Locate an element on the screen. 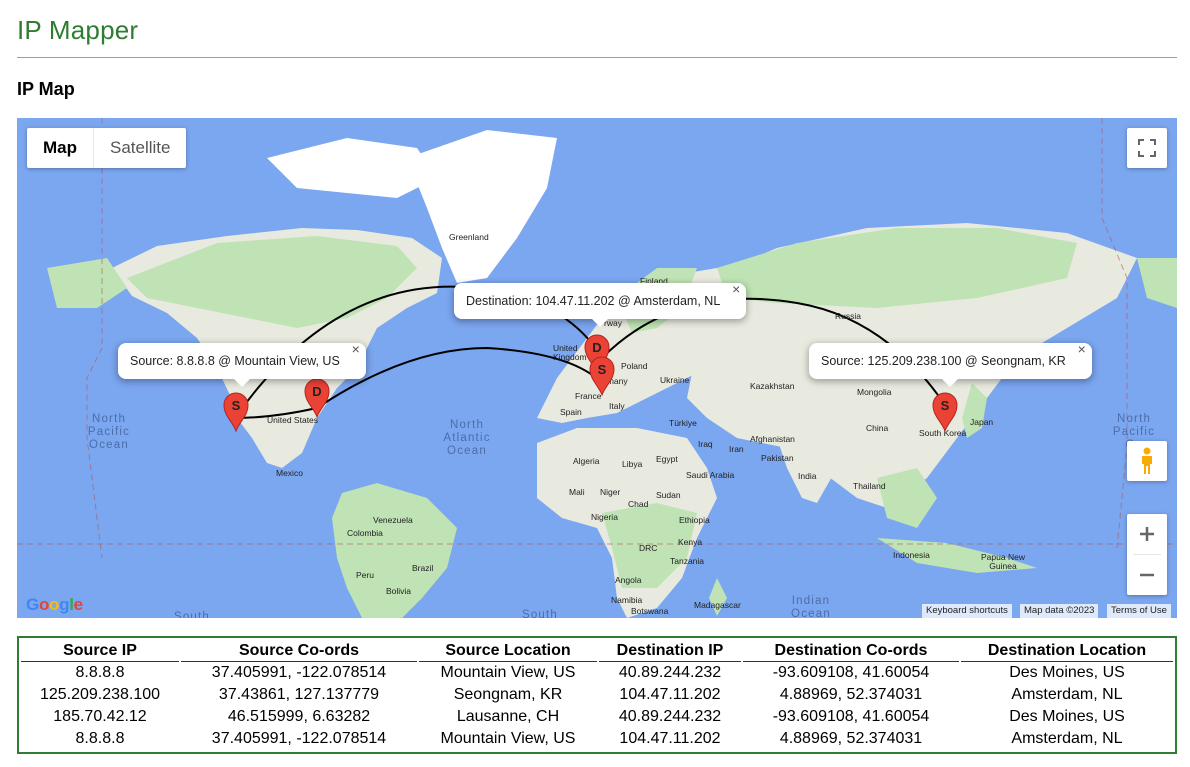 The height and width of the screenshot is (767, 1190). cell-destination-coords: 4.88969, 52.374031 is located at coordinates (851, 738).